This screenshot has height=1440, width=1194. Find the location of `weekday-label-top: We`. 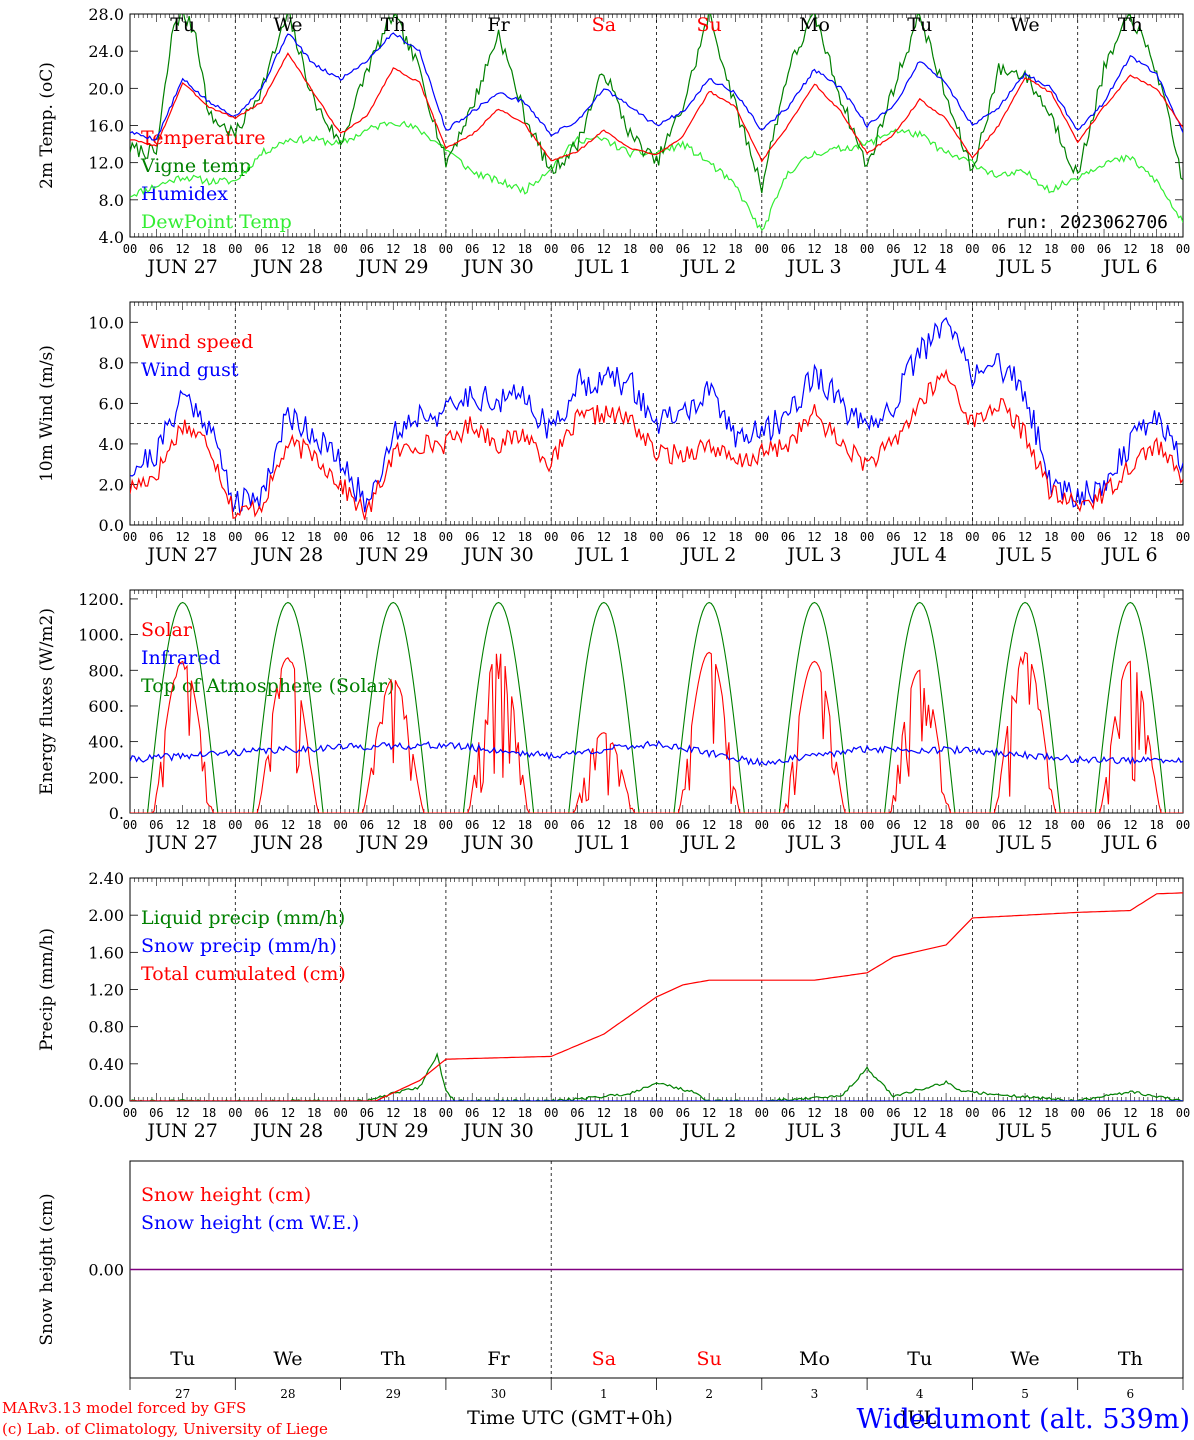

weekday-label-top: We is located at coordinates (287, 25).